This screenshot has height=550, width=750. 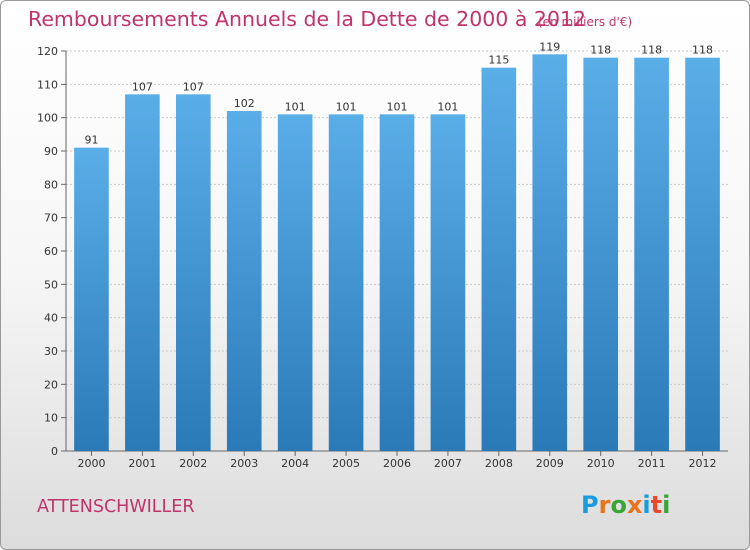 What do you see at coordinates (244, 463) in the screenshot?
I see `x-tick-label: 2003` at bounding box center [244, 463].